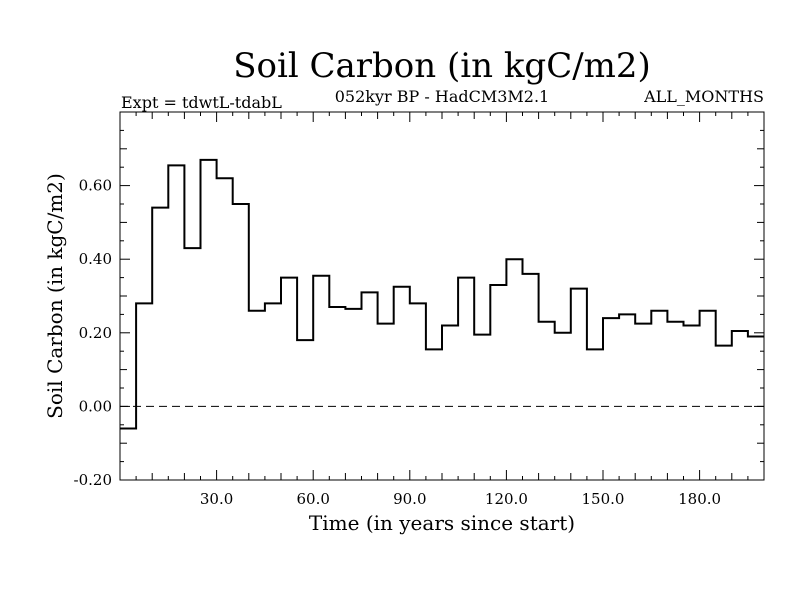 The image size is (800, 600). Describe the element at coordinates (201, 102) in the screenshot. I see `experiment-label: Expt = tdwtL-tdabL` at that location.